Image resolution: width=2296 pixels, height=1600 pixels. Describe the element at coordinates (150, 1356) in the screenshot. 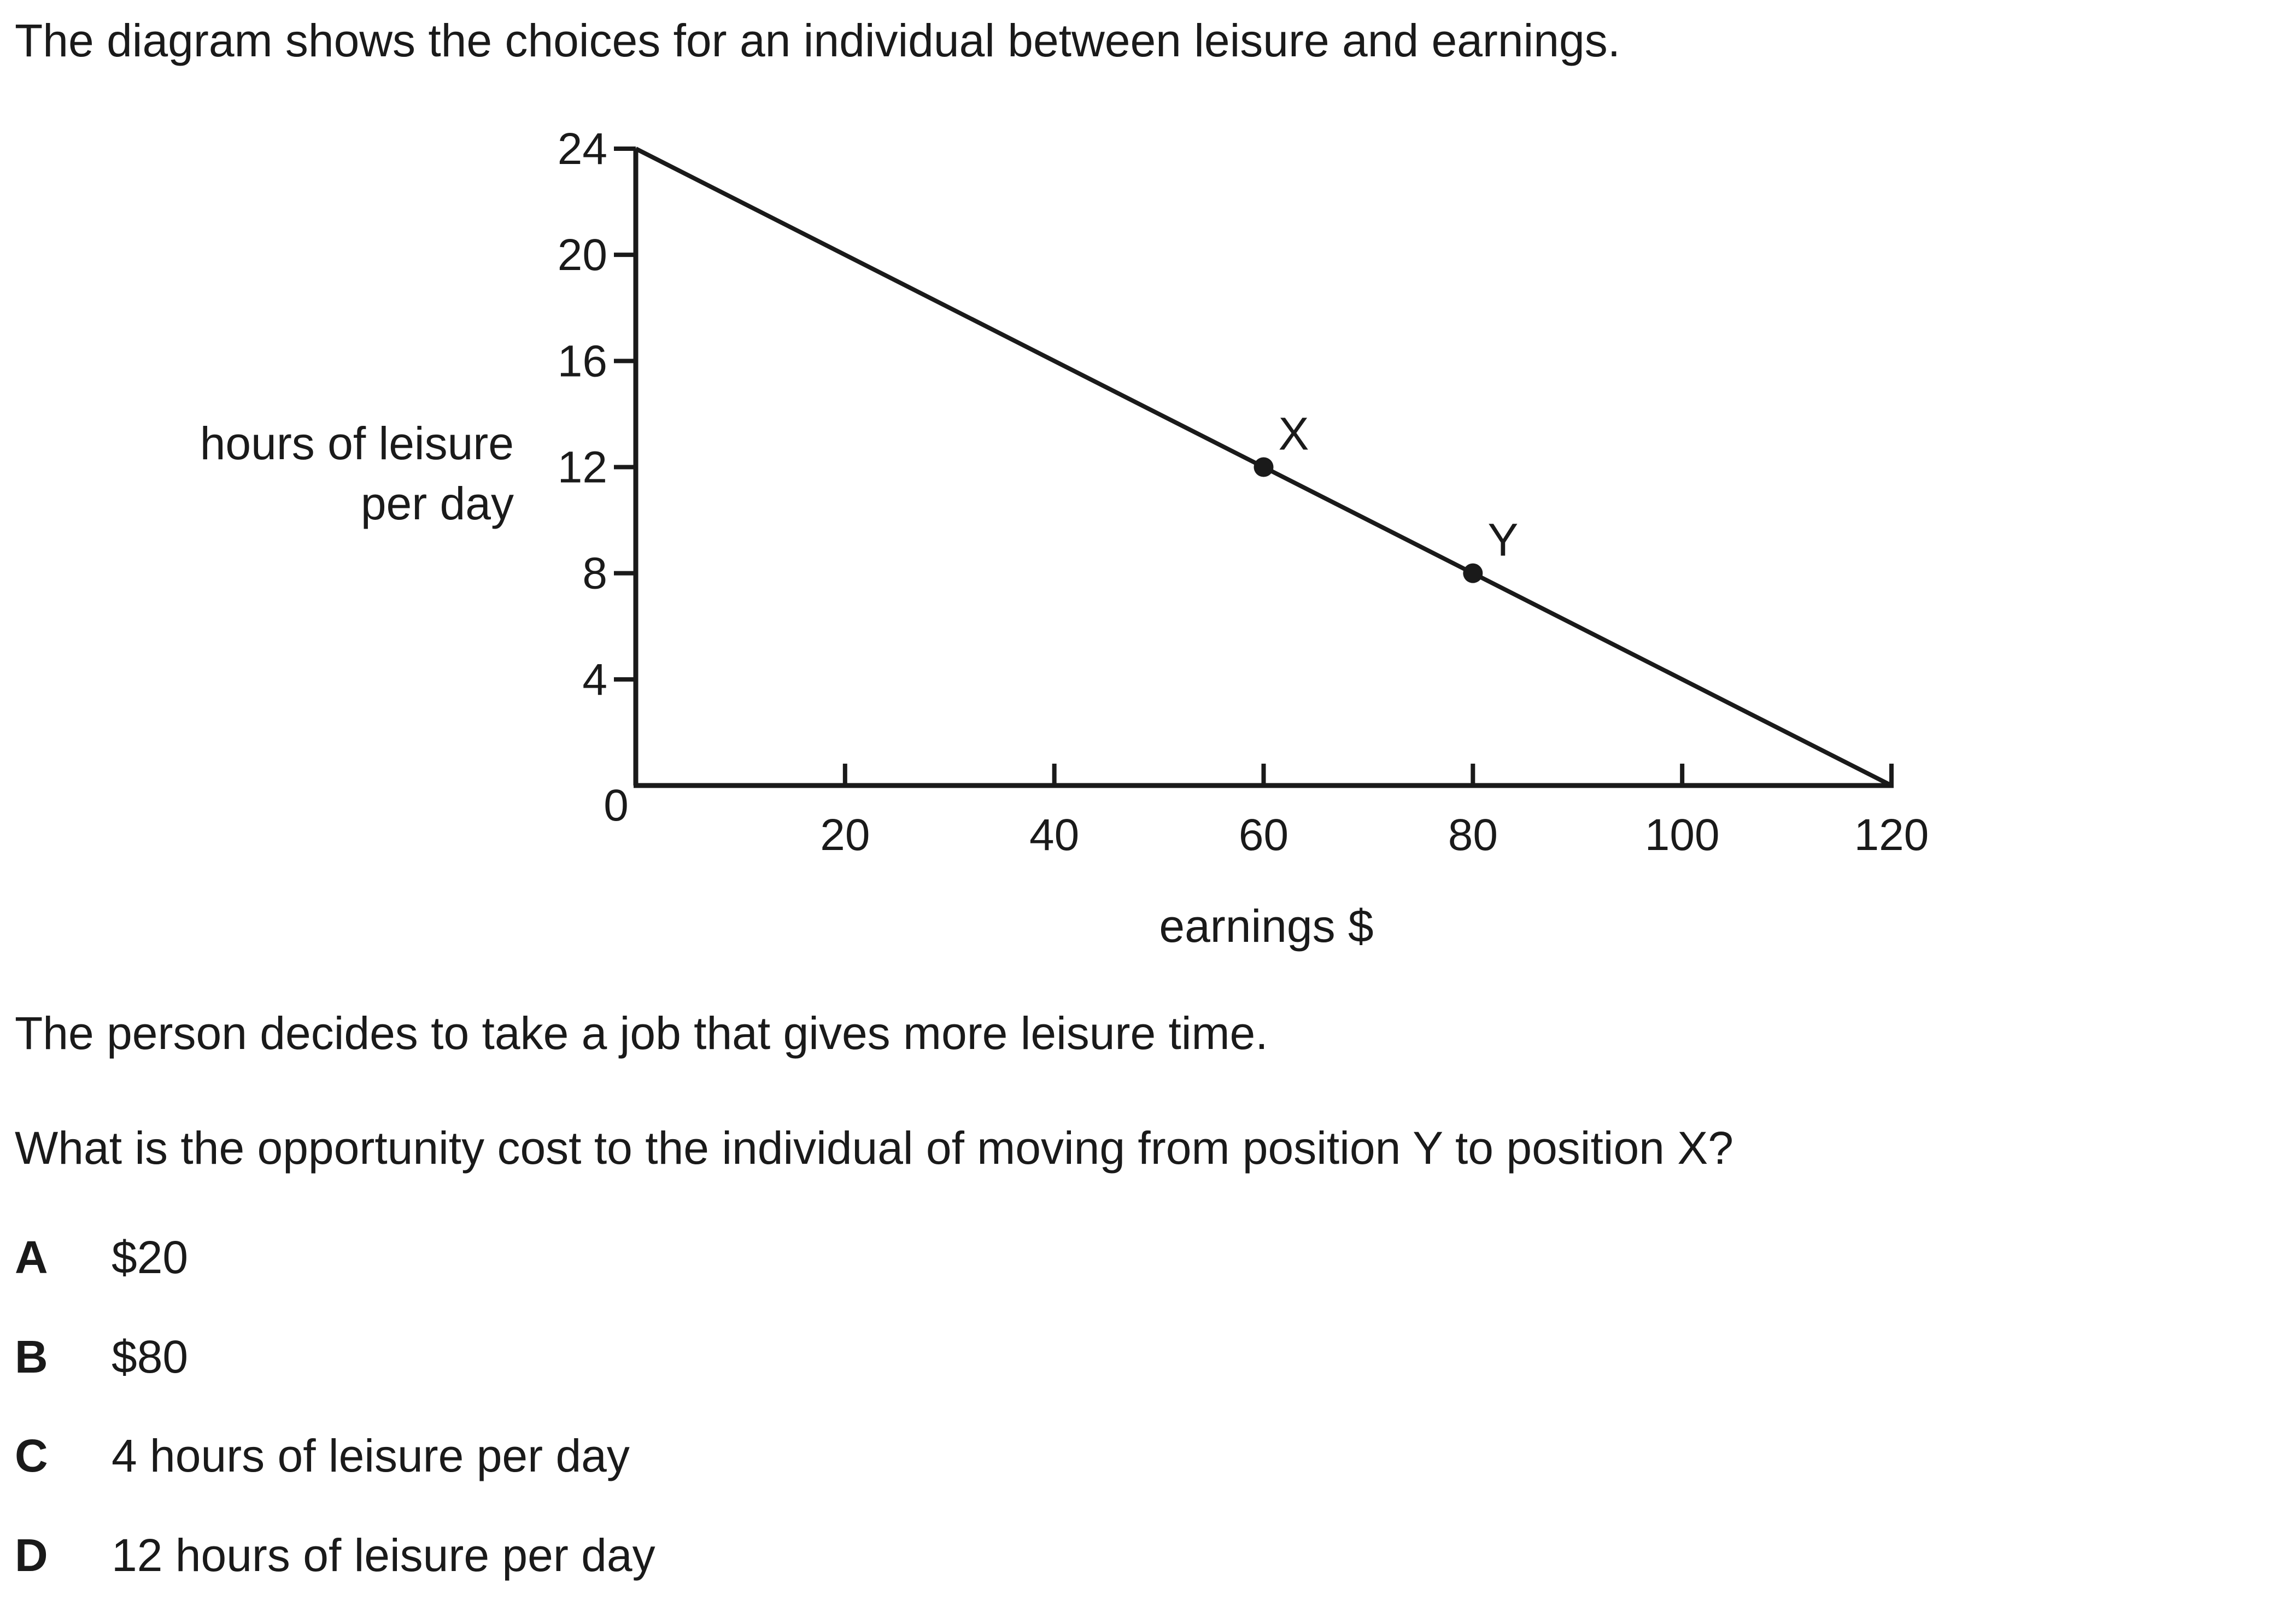

I see `option-text: $80` at that location.